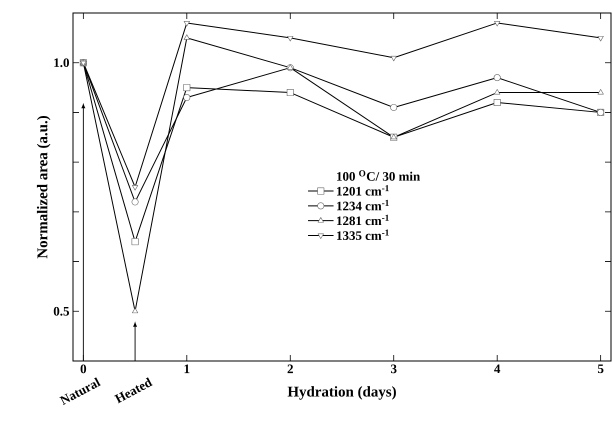  Describe the element at coordinates (342, 393) in the screenshot. I see `x-axis-title: Hydration (days)` at that location.